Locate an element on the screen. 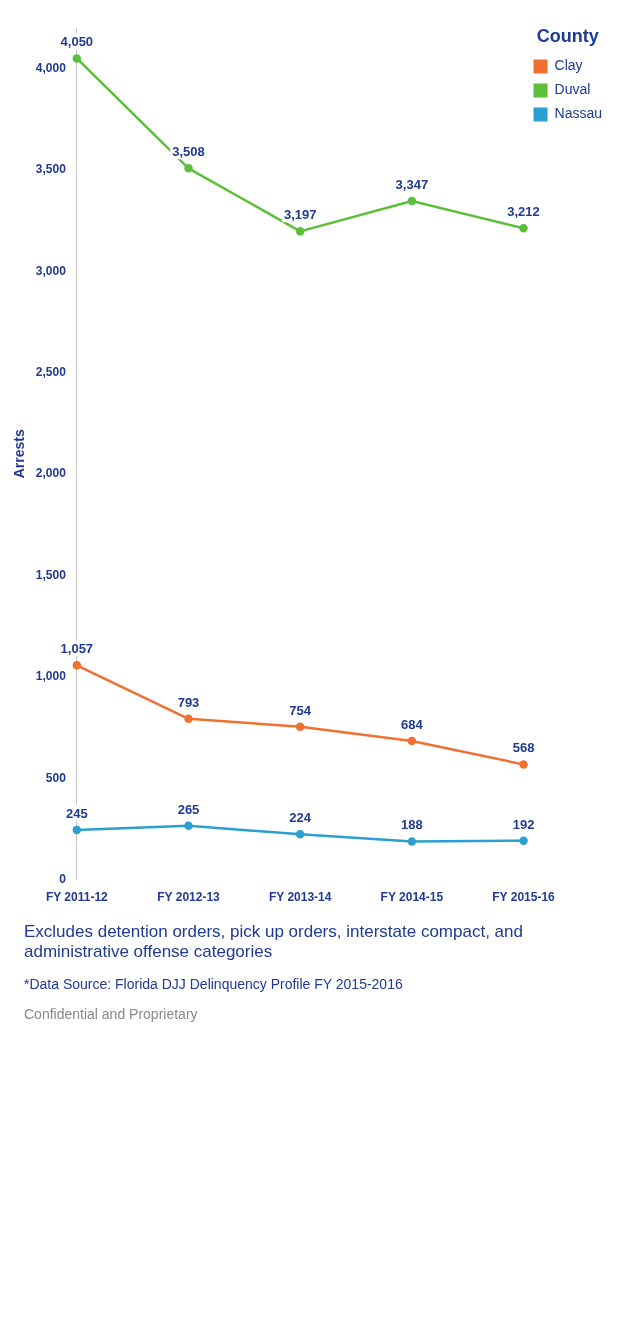 The width and height of the screenshot is (630, 1323). y-tick-label: 1,000 is located at coordinates (51, 676).